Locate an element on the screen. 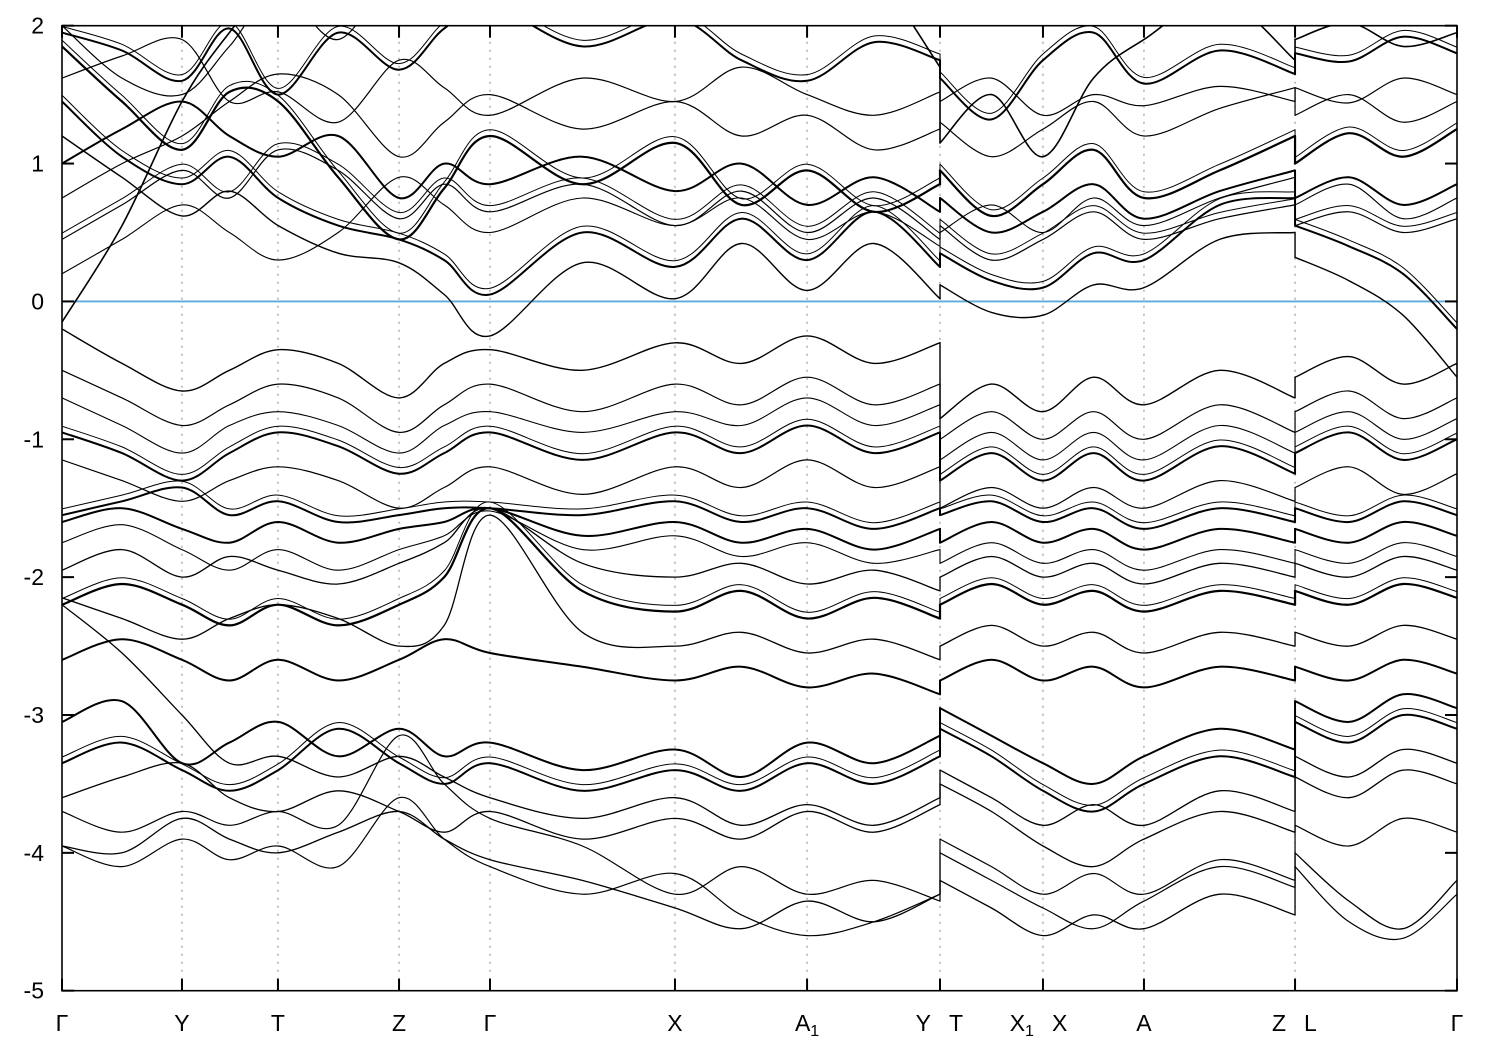 The height and width of the screenshot is (1050, 1500). y-tick-label: 1 is located at coordinates (37, 164).